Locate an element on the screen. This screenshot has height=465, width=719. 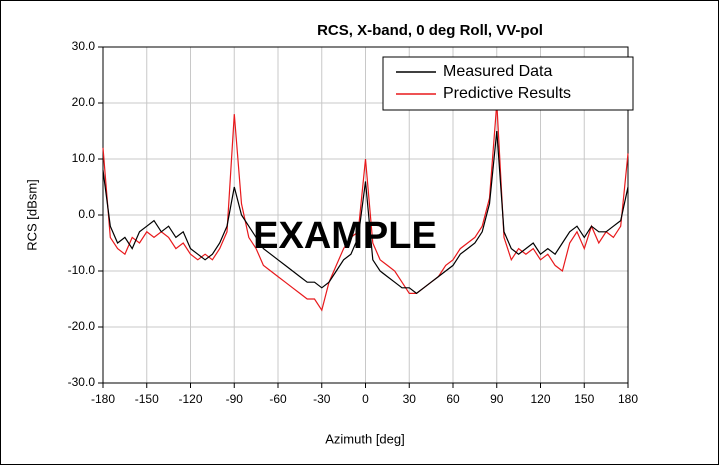
legend-box is located at coordinates (508, 83).